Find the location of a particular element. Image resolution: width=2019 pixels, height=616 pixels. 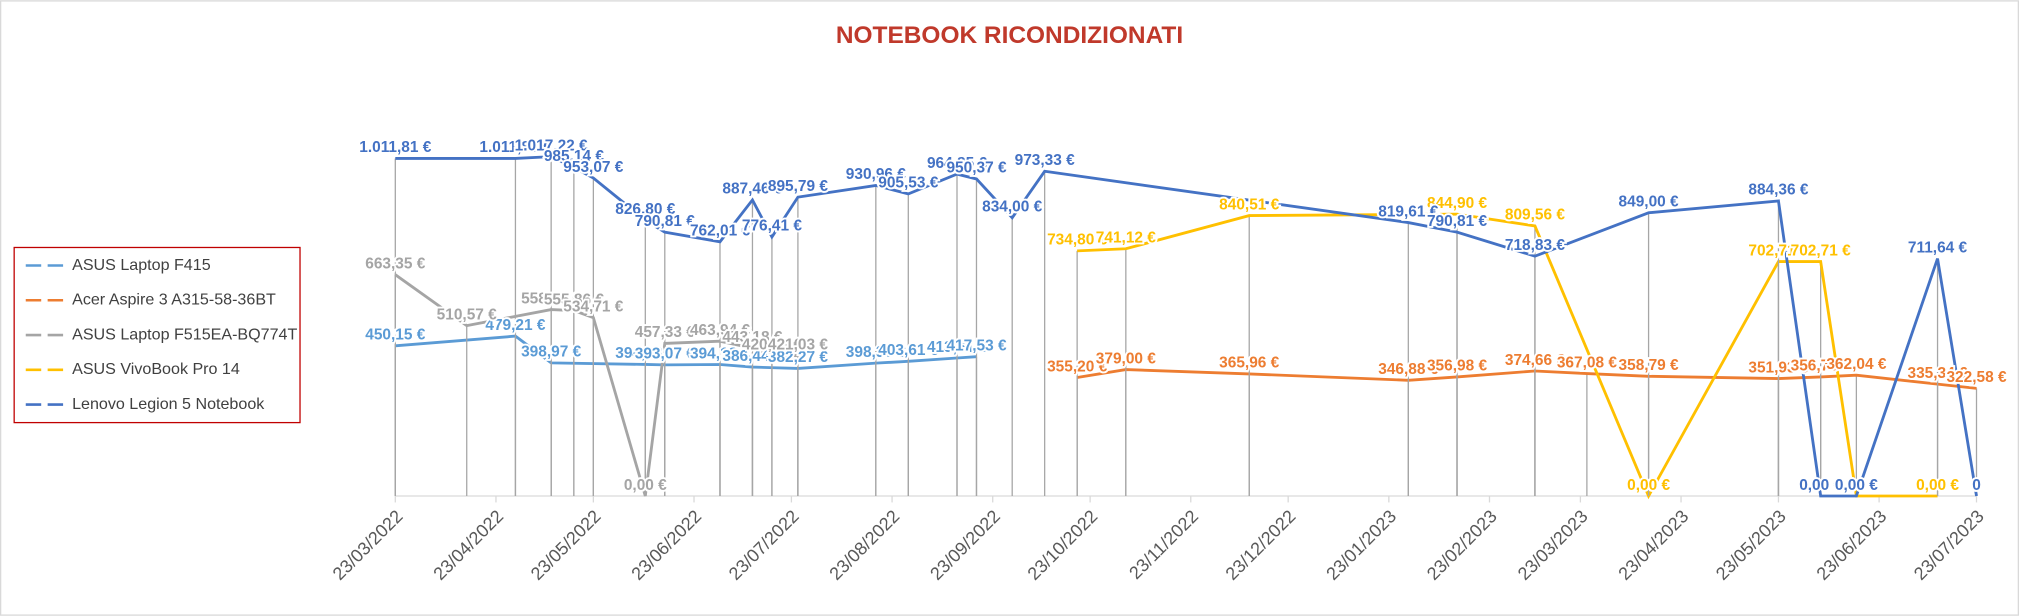

data-label: 398,30 € is located at coordinates (876, 352).